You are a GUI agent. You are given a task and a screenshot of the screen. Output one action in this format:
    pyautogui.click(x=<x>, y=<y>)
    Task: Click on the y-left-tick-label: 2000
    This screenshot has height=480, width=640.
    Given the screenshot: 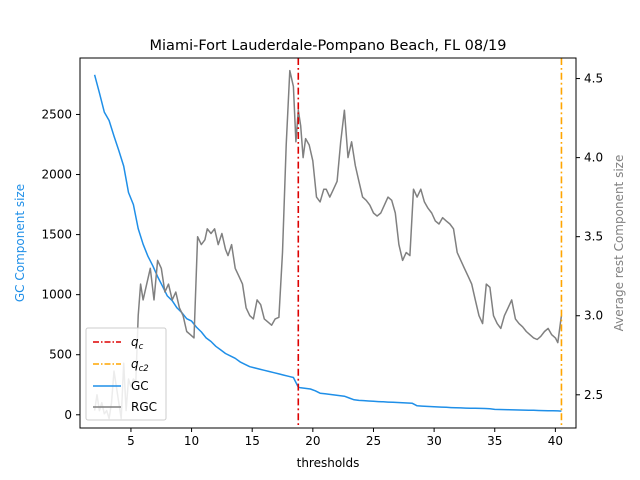 What is the action you would take?
    pyautogui.click(x=56, y=175)
    